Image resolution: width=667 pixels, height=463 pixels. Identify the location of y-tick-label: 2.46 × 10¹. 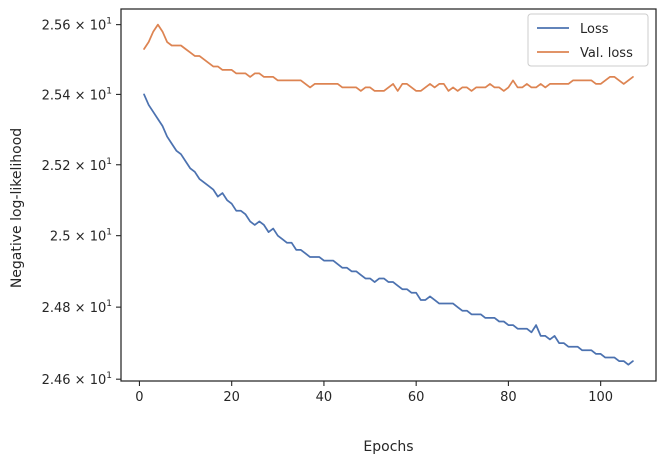
(77, 379).